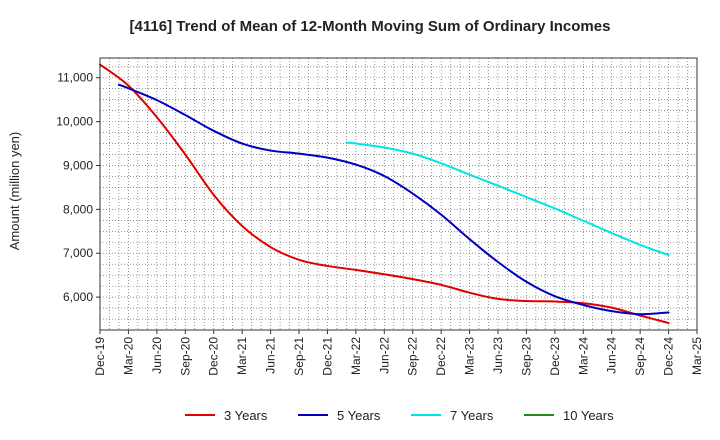 The width and height of the screenshot is (720, 440). What do you see at coordinates (399, 415) in the screenshot?
I see `legend: 3 Years 5 Years 7 Years 10 Years` at bounding box center [399, 415].